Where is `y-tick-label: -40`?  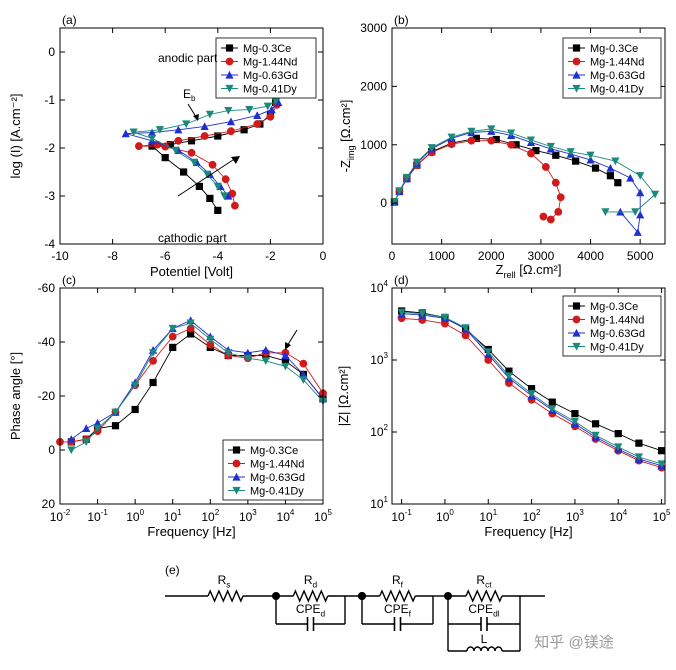
y-tick-label: -40 is located at coordinates (47, 342).